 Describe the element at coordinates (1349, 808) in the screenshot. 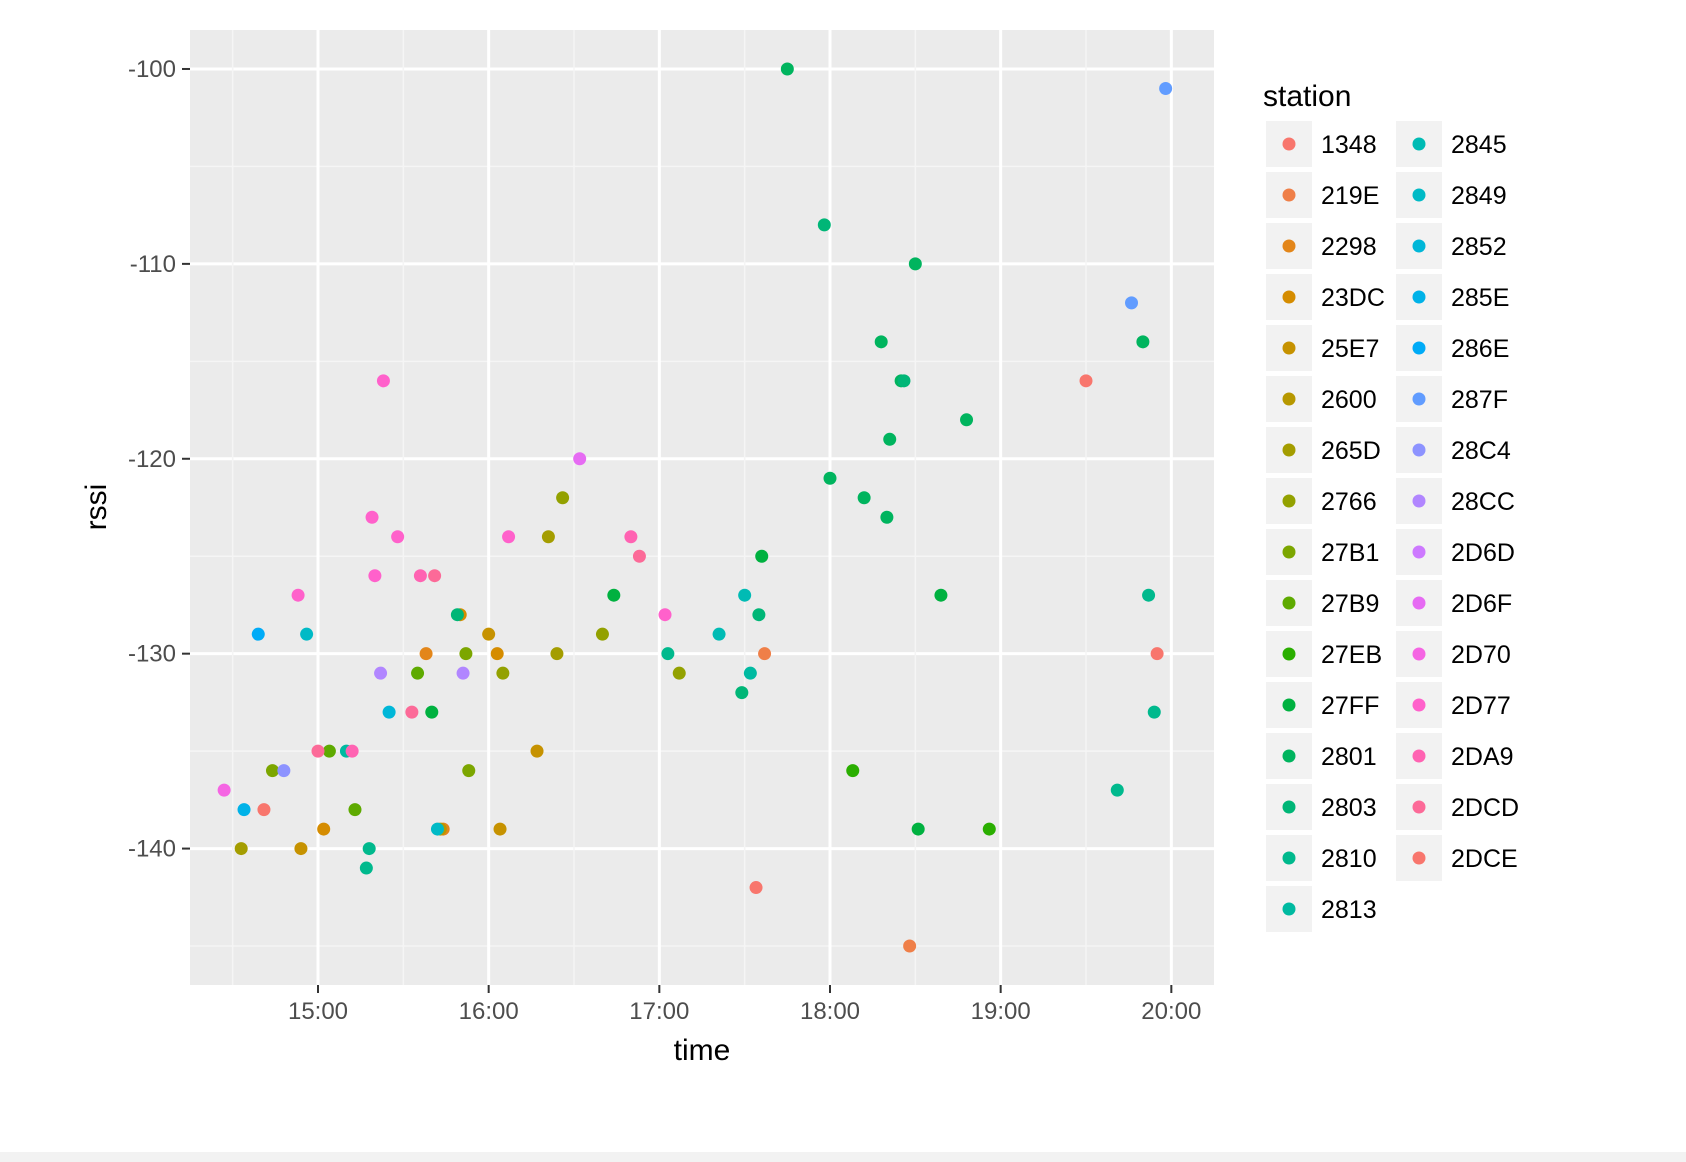

I see `legend-label: 2803` at that location.